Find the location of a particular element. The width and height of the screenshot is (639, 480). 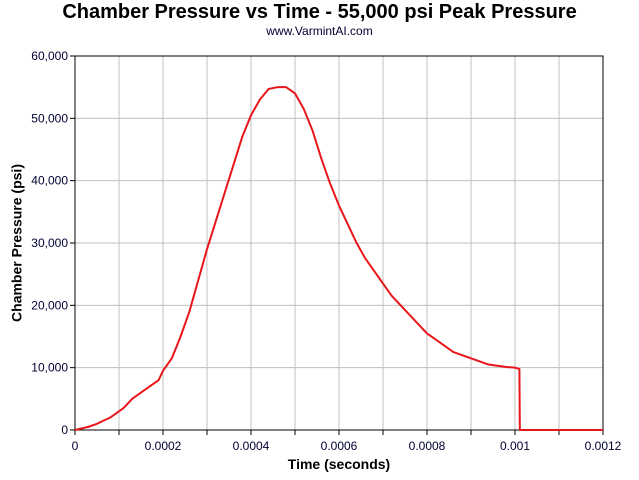

x-tick-label: 0.0004 is located at coordinates (251, 446).